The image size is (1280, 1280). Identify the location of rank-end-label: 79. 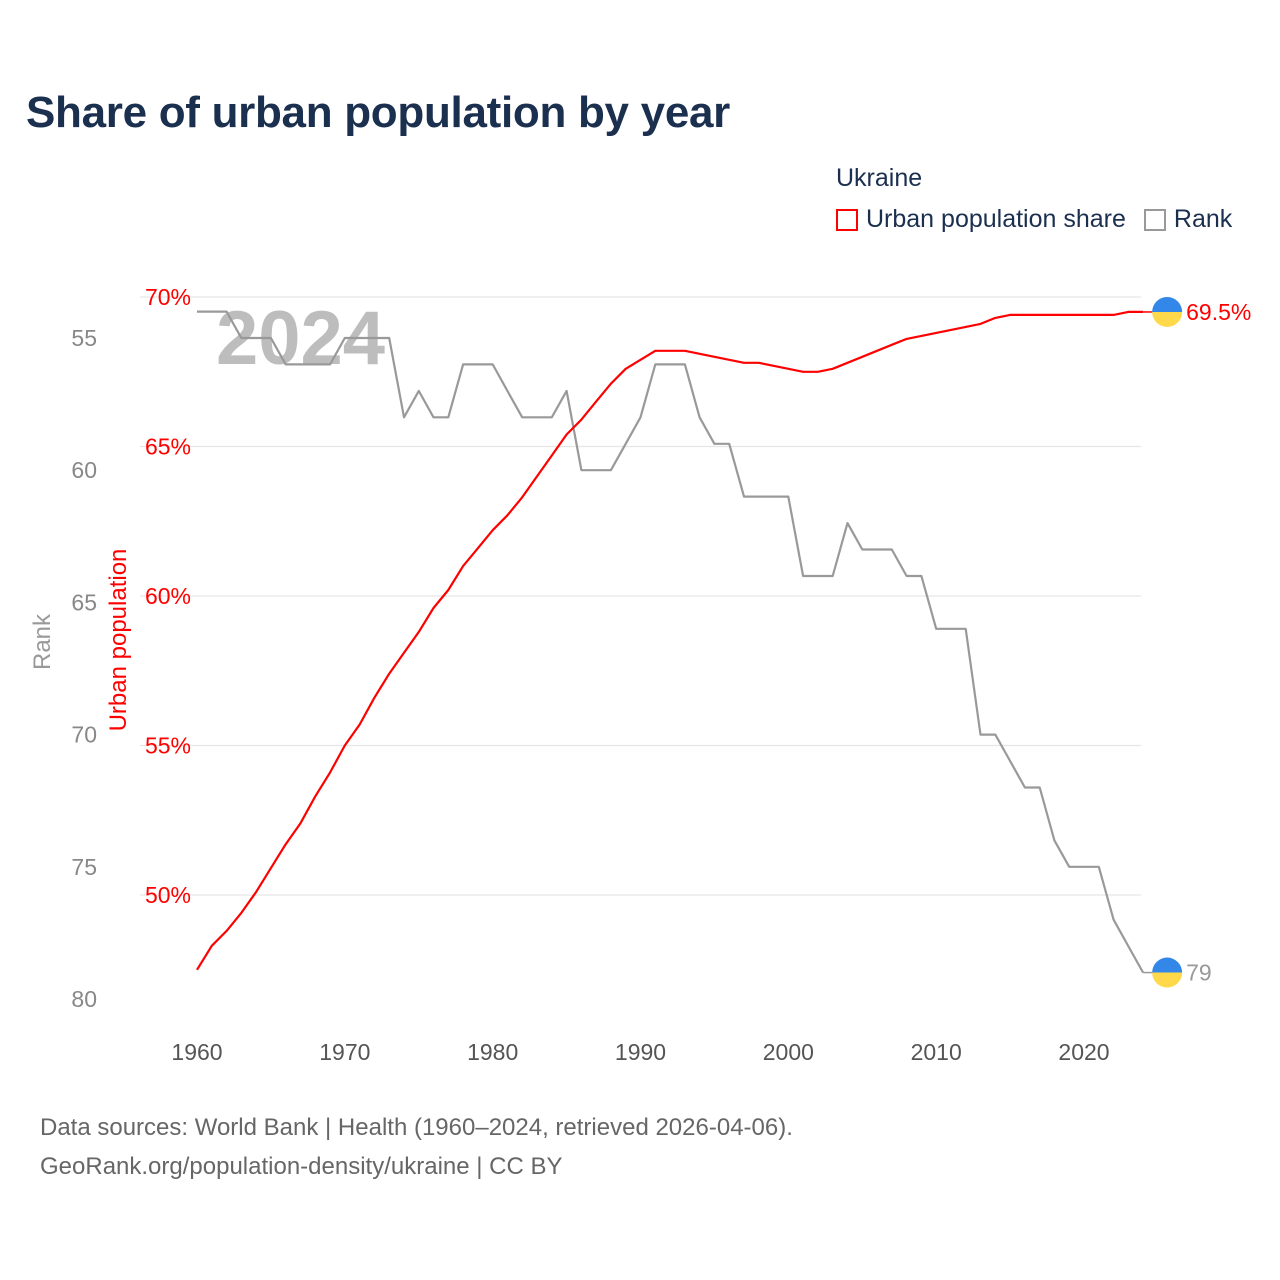
(1199, 973).